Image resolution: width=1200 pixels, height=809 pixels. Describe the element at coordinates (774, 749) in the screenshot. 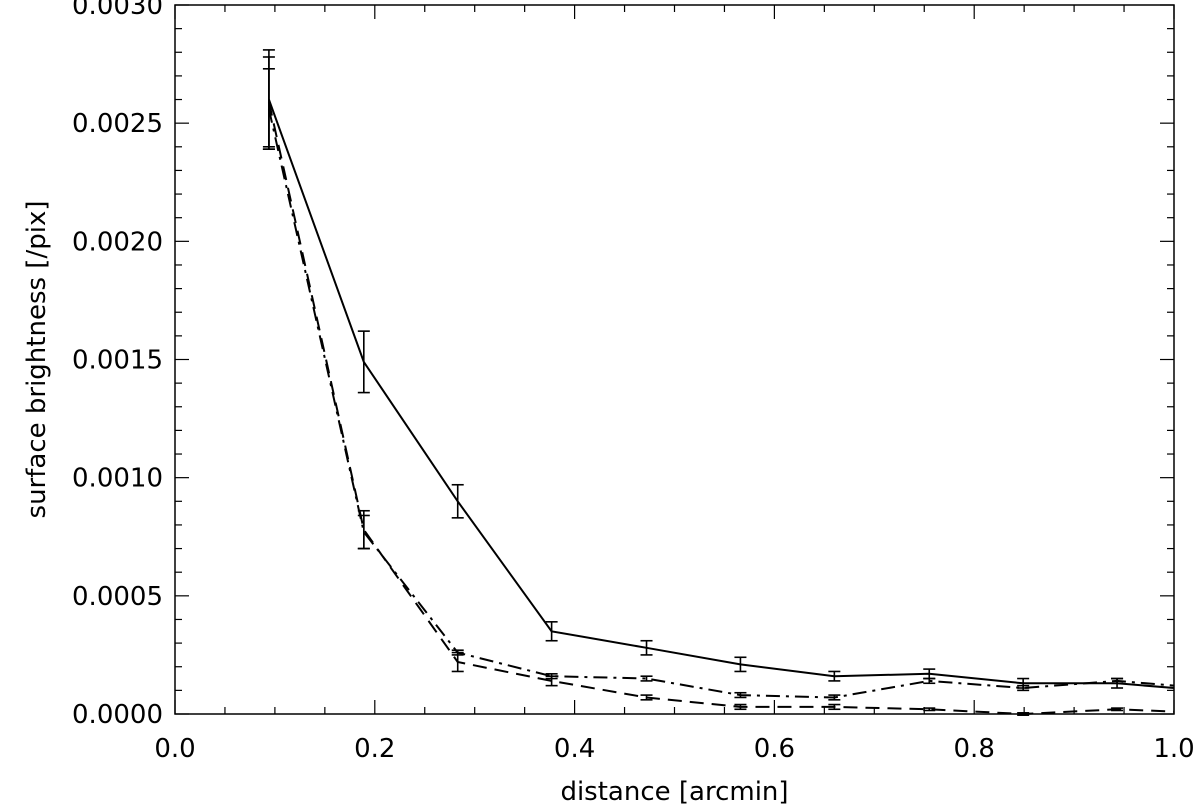

I see `x-tick-label: 0.6` at that location.